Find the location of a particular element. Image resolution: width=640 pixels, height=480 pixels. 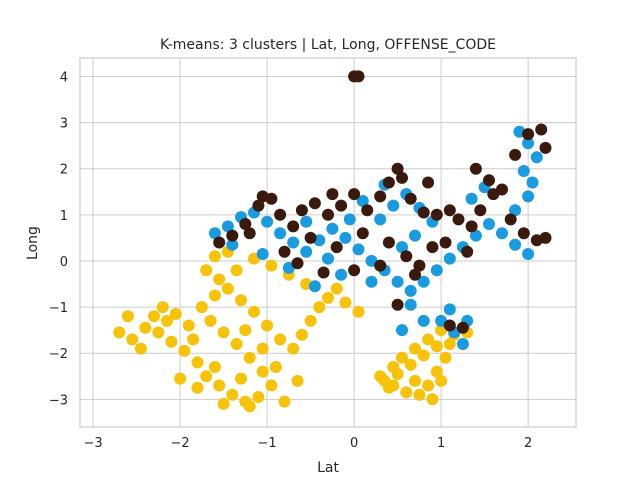

x-tick-label: 0 is located at coordinates (354, 443).